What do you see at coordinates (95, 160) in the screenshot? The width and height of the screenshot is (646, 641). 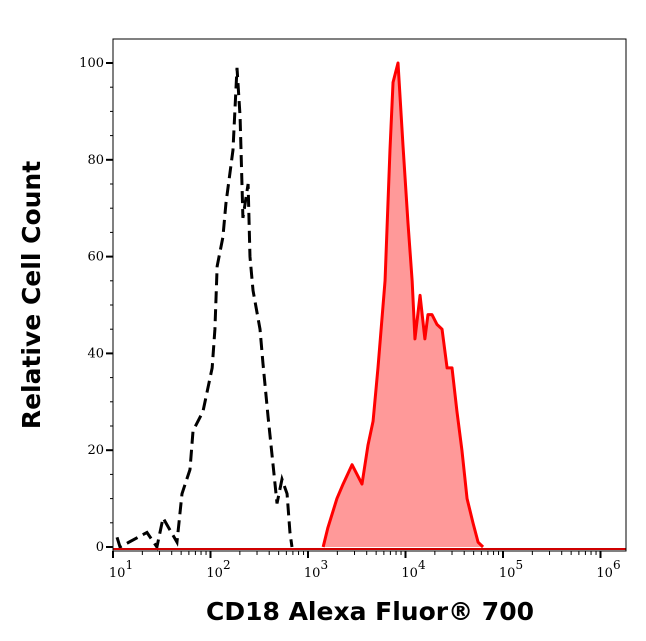 I see `y-tick-label: 80` at bounding box center [95, 160].